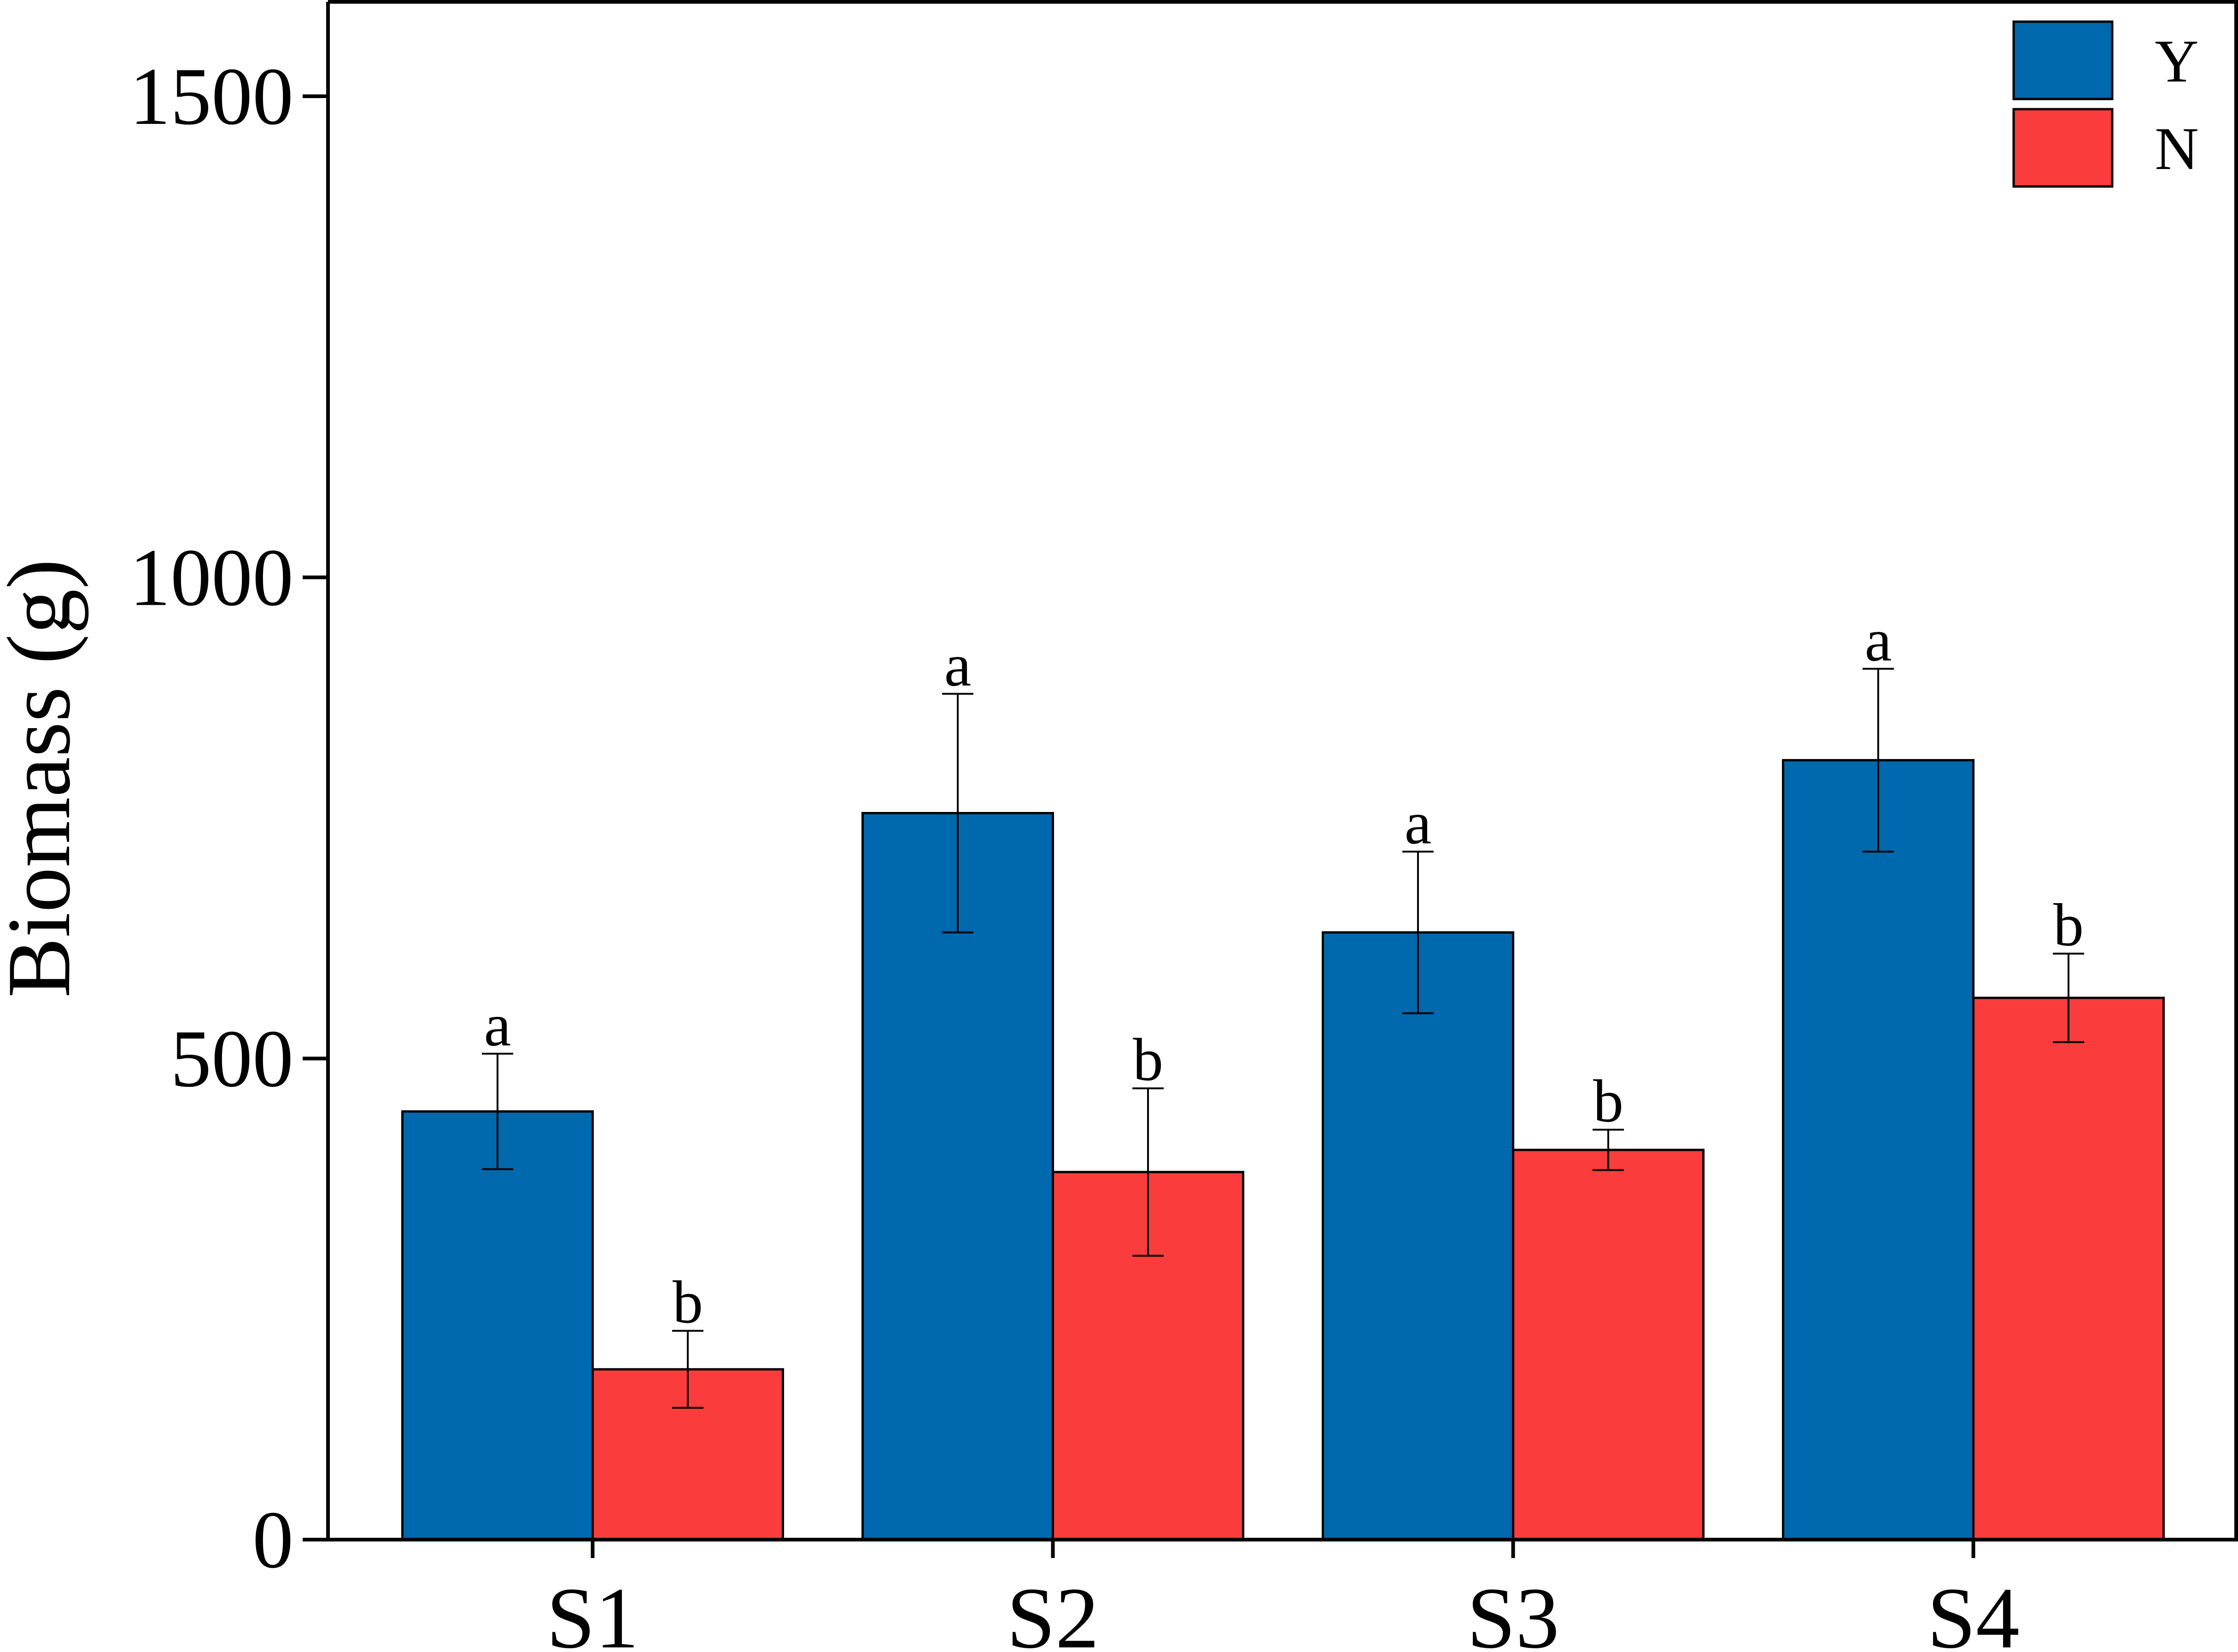 This screenshot has height=1652, width=2238. What do you see at coordinates (211, 577) in the screenshot?
I see `y-tick-label-1000: 1000` at bounding box center [211, 577].